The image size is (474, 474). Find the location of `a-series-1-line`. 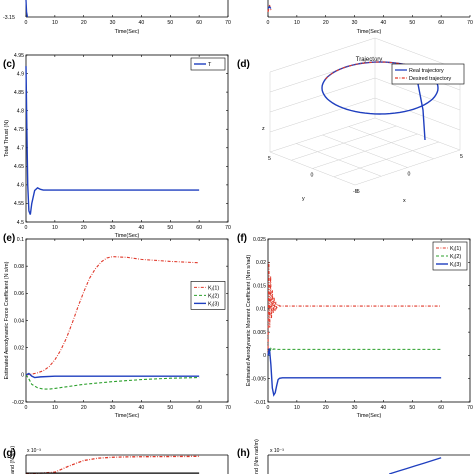

a-series-1-line is located at coordinates (27, 9).